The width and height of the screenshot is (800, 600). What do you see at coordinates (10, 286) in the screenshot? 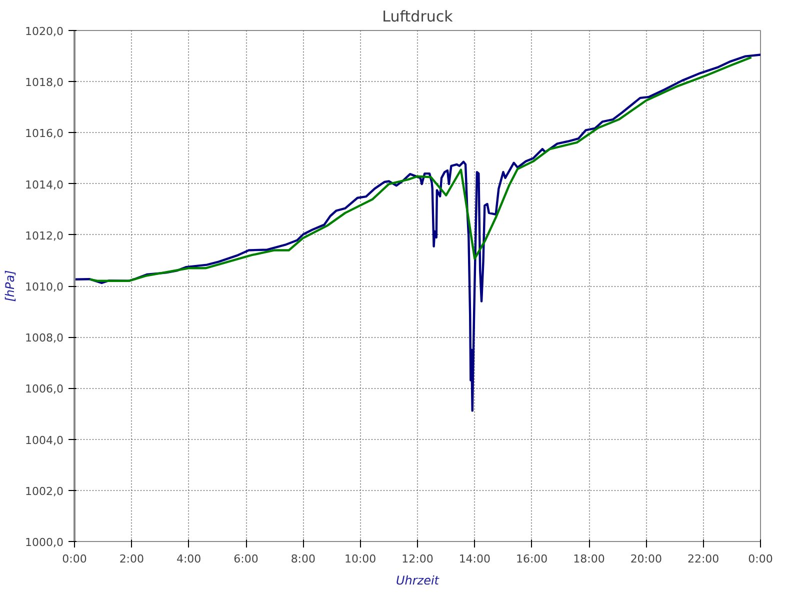
I see `y-axis-title: [hPa]` at bounding box center [10, 286].